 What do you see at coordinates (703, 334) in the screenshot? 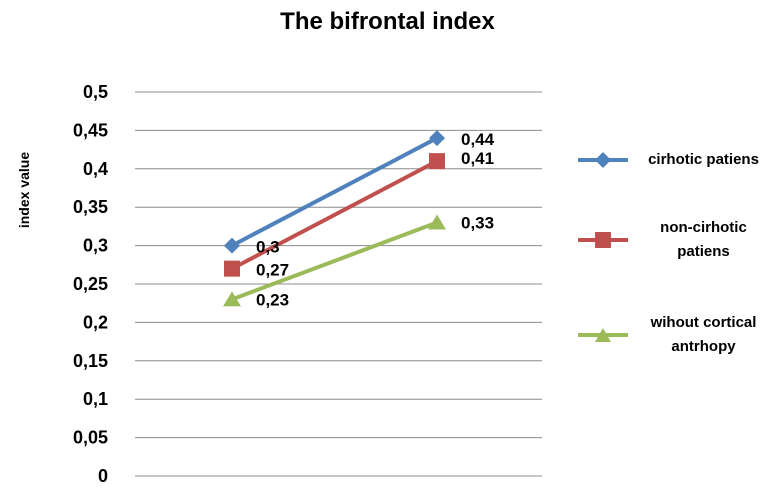
I see `legend-label: wihout cortical antrhopy` at bounding box center [703, 334].